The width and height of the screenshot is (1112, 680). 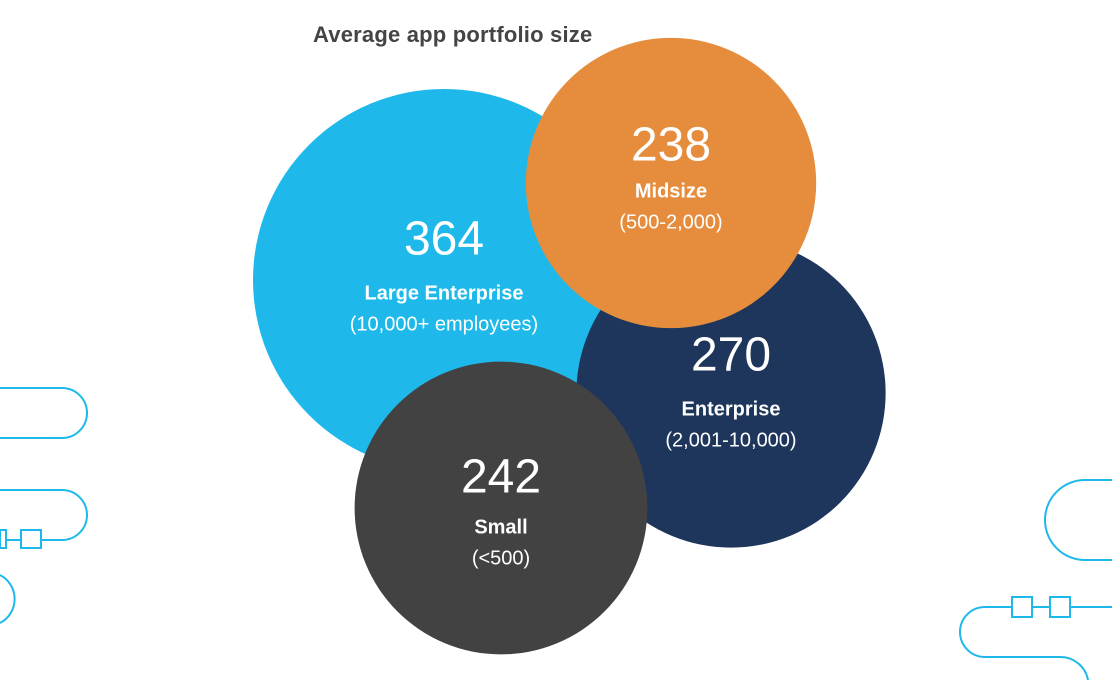 What do you see at coordinates (453, 34) in the screenshot?
I see `chart-title: Average app portfolio size` at bounding box center [453, 34].